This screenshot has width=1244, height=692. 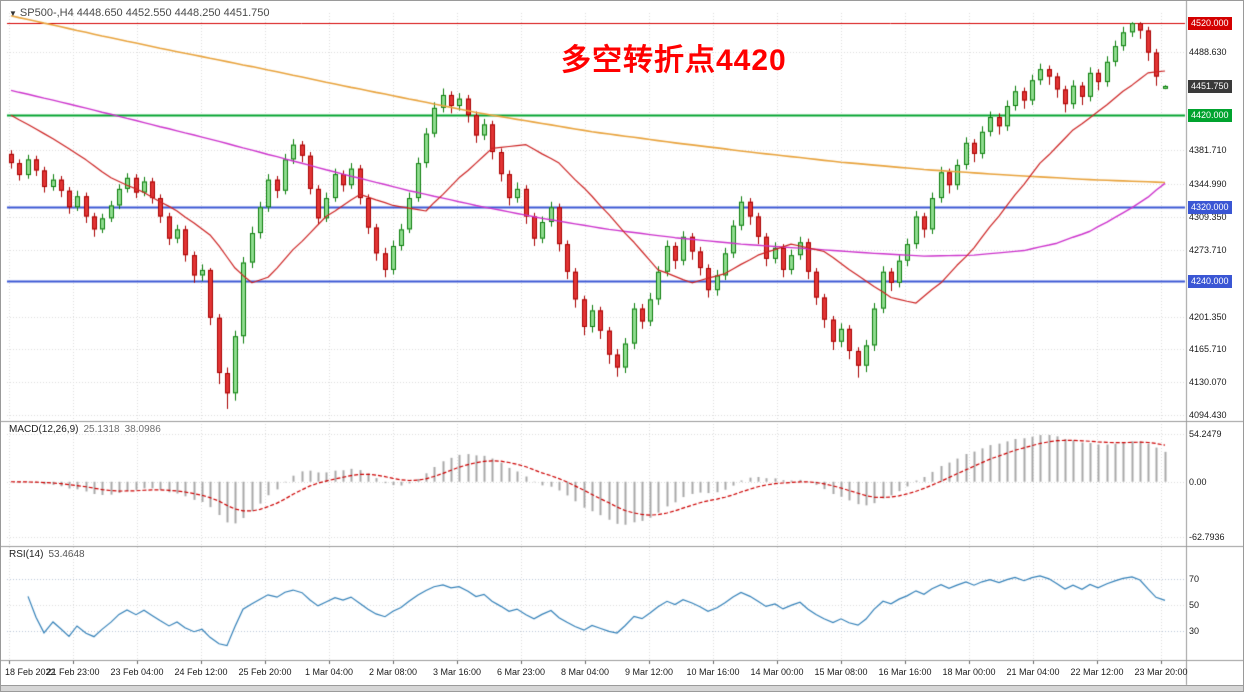 I want to click on macd-tick-label: 54.2479, so click(x=1205, y=434).